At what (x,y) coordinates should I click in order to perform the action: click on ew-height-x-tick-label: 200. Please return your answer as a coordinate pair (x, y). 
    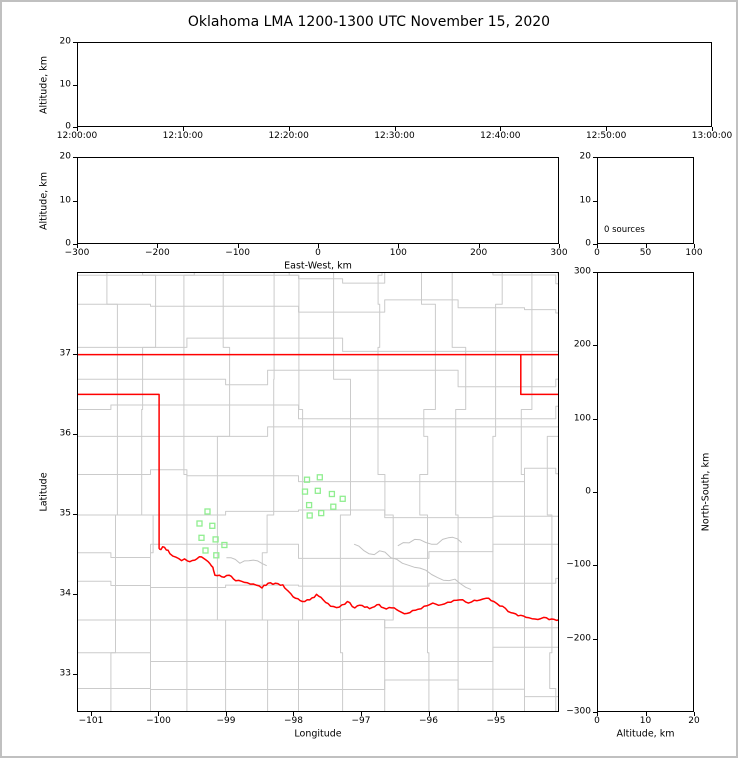
    Looking at the image, I should click on (479, 253).